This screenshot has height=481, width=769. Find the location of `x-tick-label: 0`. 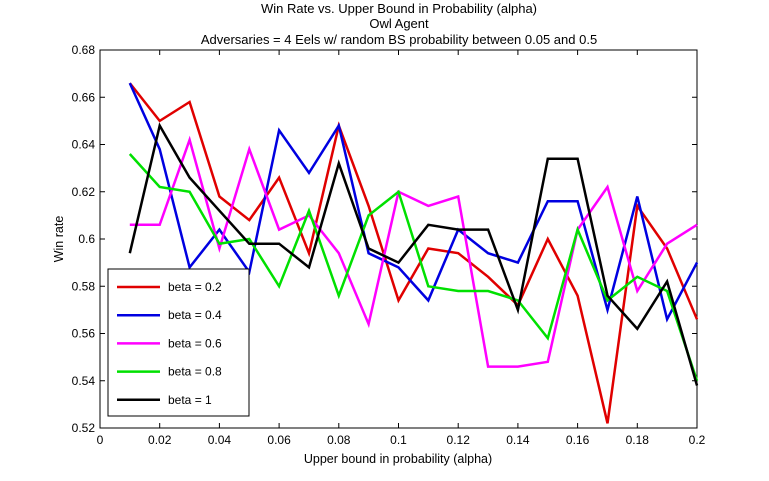

x-tick-label: 0 is located at coordinates (100, 440).